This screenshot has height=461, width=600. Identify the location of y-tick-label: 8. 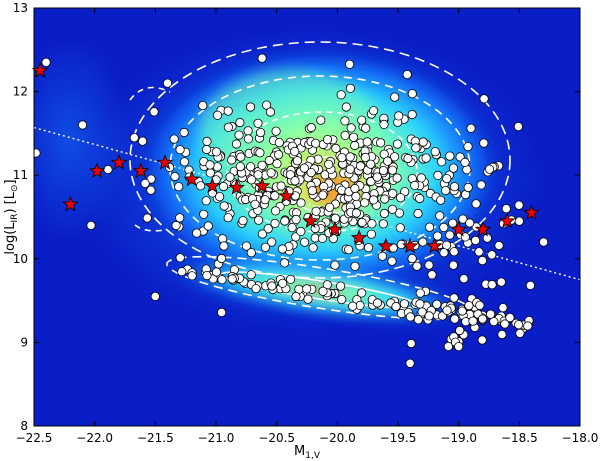
(24, 426).